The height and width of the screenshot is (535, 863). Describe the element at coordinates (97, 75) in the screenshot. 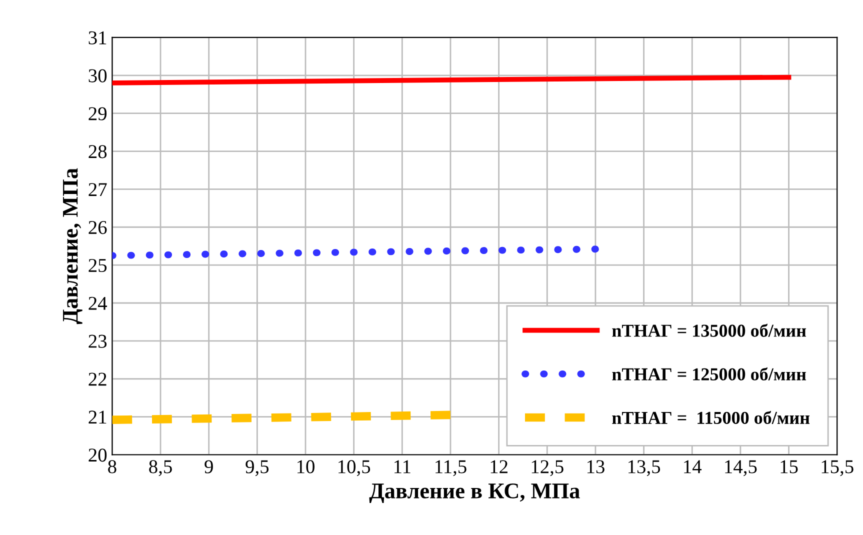

I see `y-tick-label: 30` at that location.